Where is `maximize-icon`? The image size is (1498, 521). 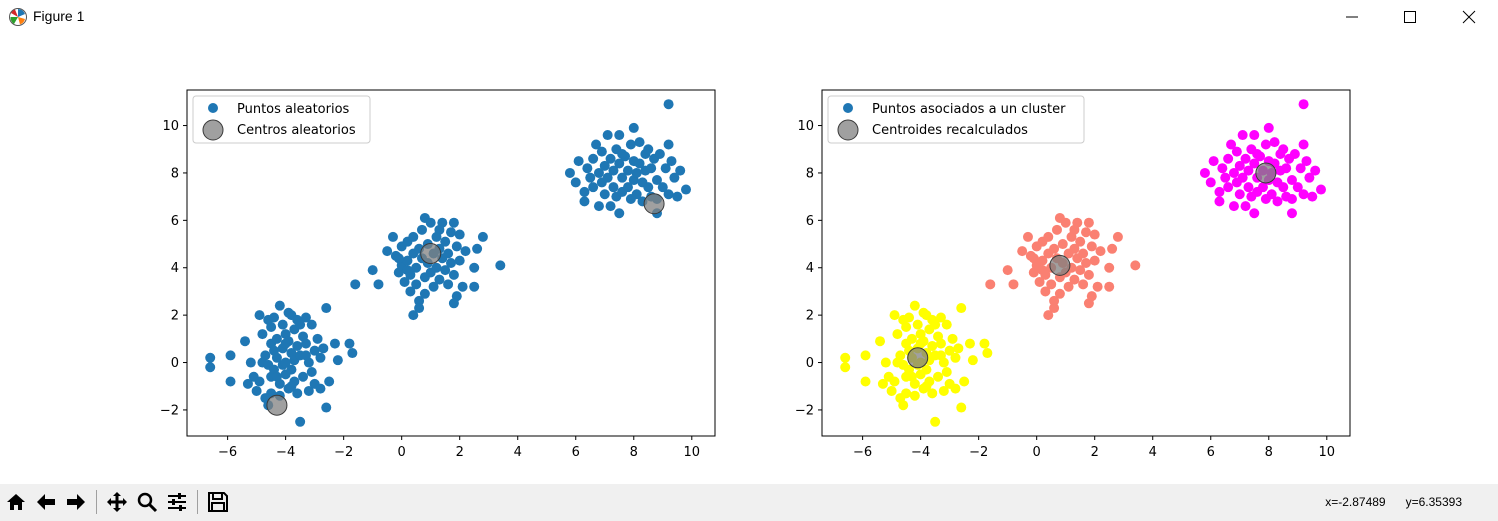
maximize-icon is located at coordinates (1410, 17).